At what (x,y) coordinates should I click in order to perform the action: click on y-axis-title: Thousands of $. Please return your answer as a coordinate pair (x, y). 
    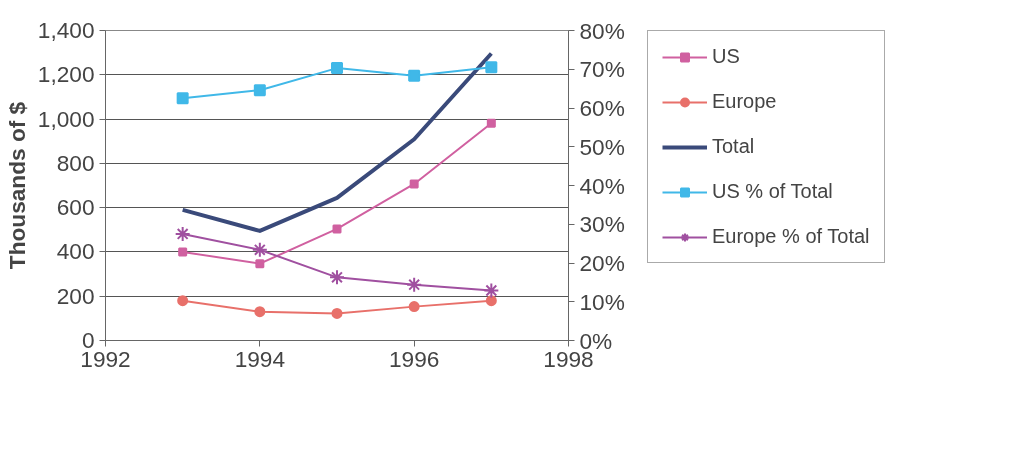
    Looking at the image, I should click on (16, 185).